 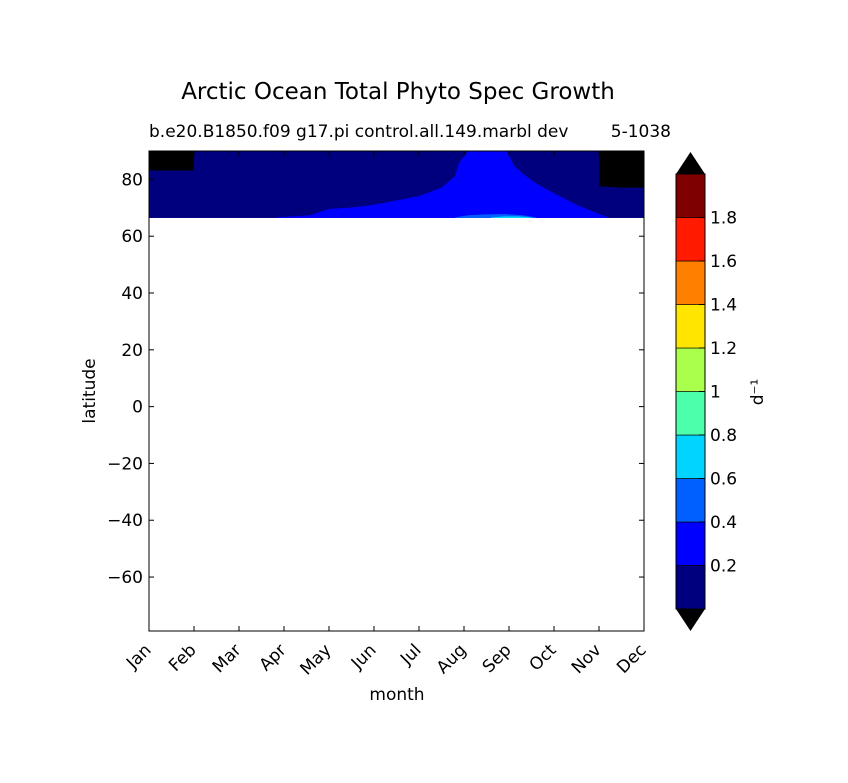 What do you see at coordinates (715, 393) in the screenshot?
I see `colorbar-tick-label: 1` at bounding box center [715, 393].